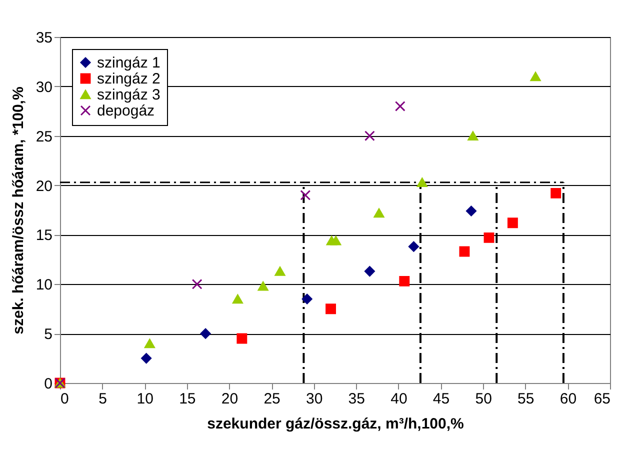 The height and width of the screenshot is (471, 629). What do you see at coordinates (48, 335) in the screenshot?
I see `y-tick-label: 5` at bounding box center [48, 335].